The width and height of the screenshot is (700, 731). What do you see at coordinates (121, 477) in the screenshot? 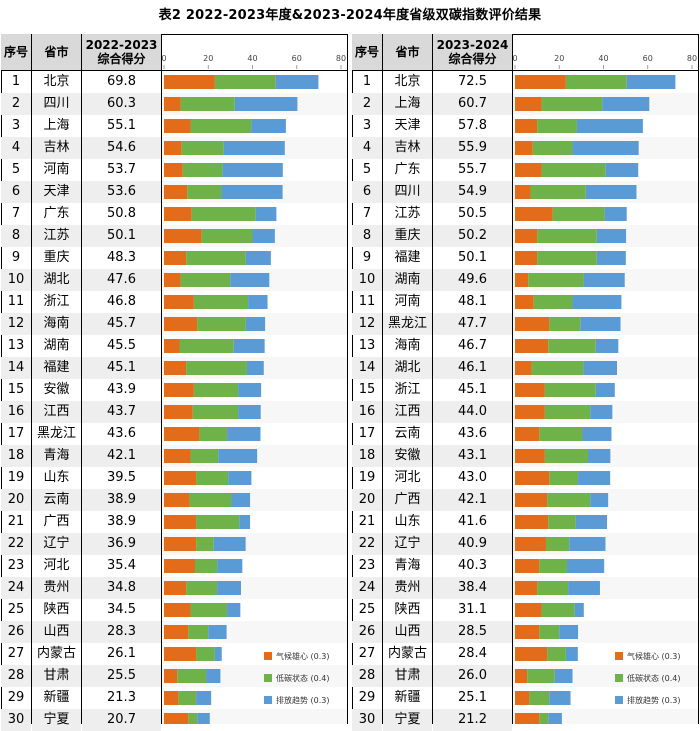
I see `score-cell: 39.5` at bounding box center [121, 477].